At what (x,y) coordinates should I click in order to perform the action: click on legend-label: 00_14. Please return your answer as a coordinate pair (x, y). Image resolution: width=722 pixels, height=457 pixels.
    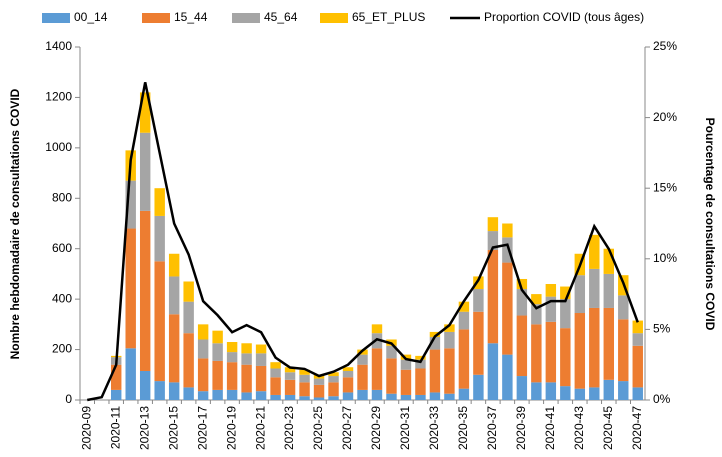
    Looking at the image, I should click on (91, 17).